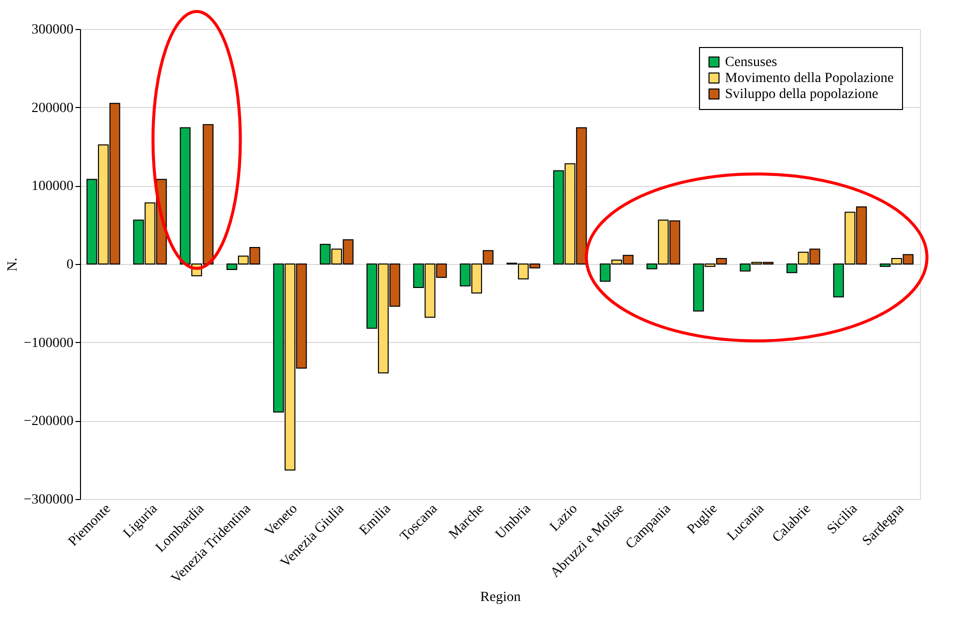 The image size is (957, 644). I want to click on x-axis-title: Region, so click(500, 598).